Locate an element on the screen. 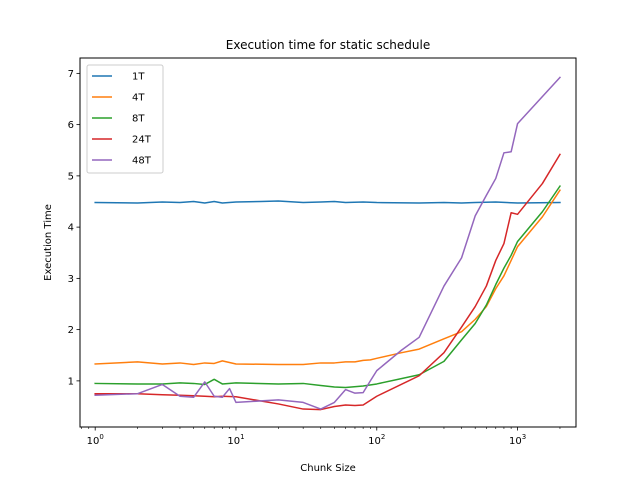 The height and width of the screenshot is (485, 640). legend: 1T 4T 8T 24T 48T is located at coordinates (125, 119).